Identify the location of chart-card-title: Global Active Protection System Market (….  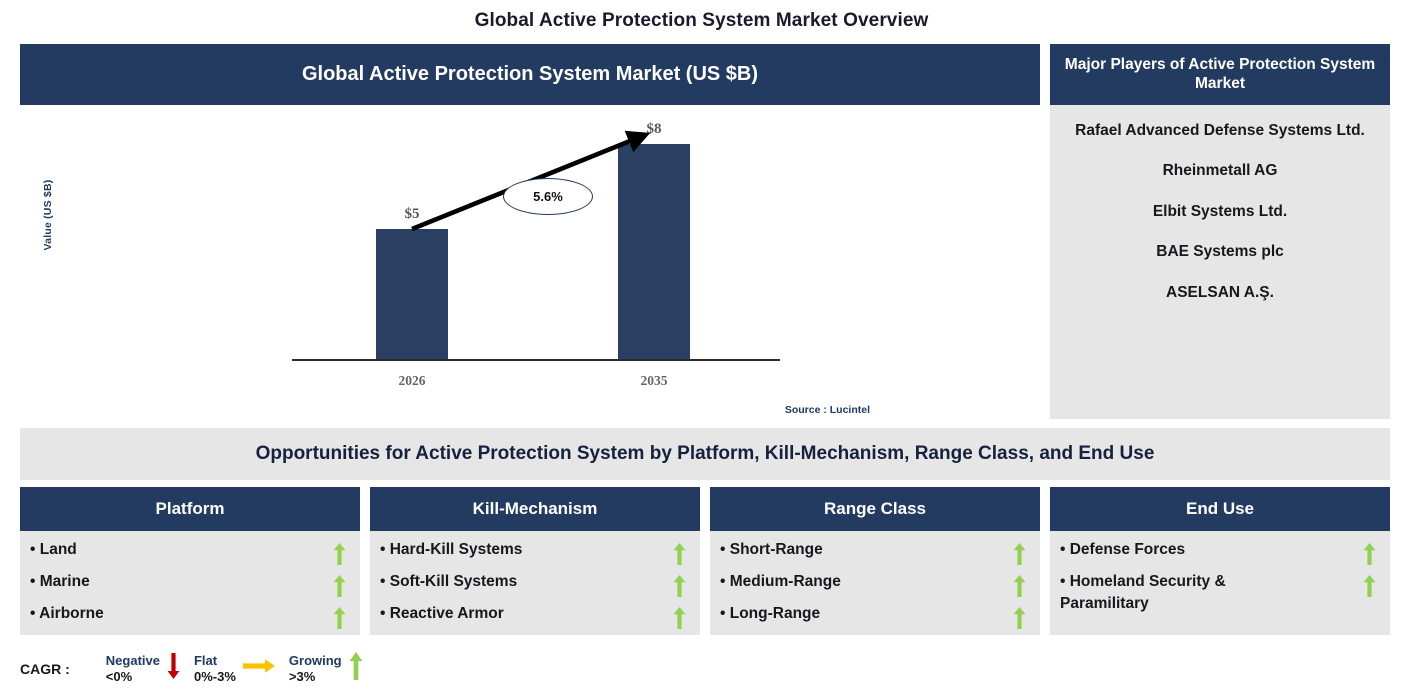
(530, 74).